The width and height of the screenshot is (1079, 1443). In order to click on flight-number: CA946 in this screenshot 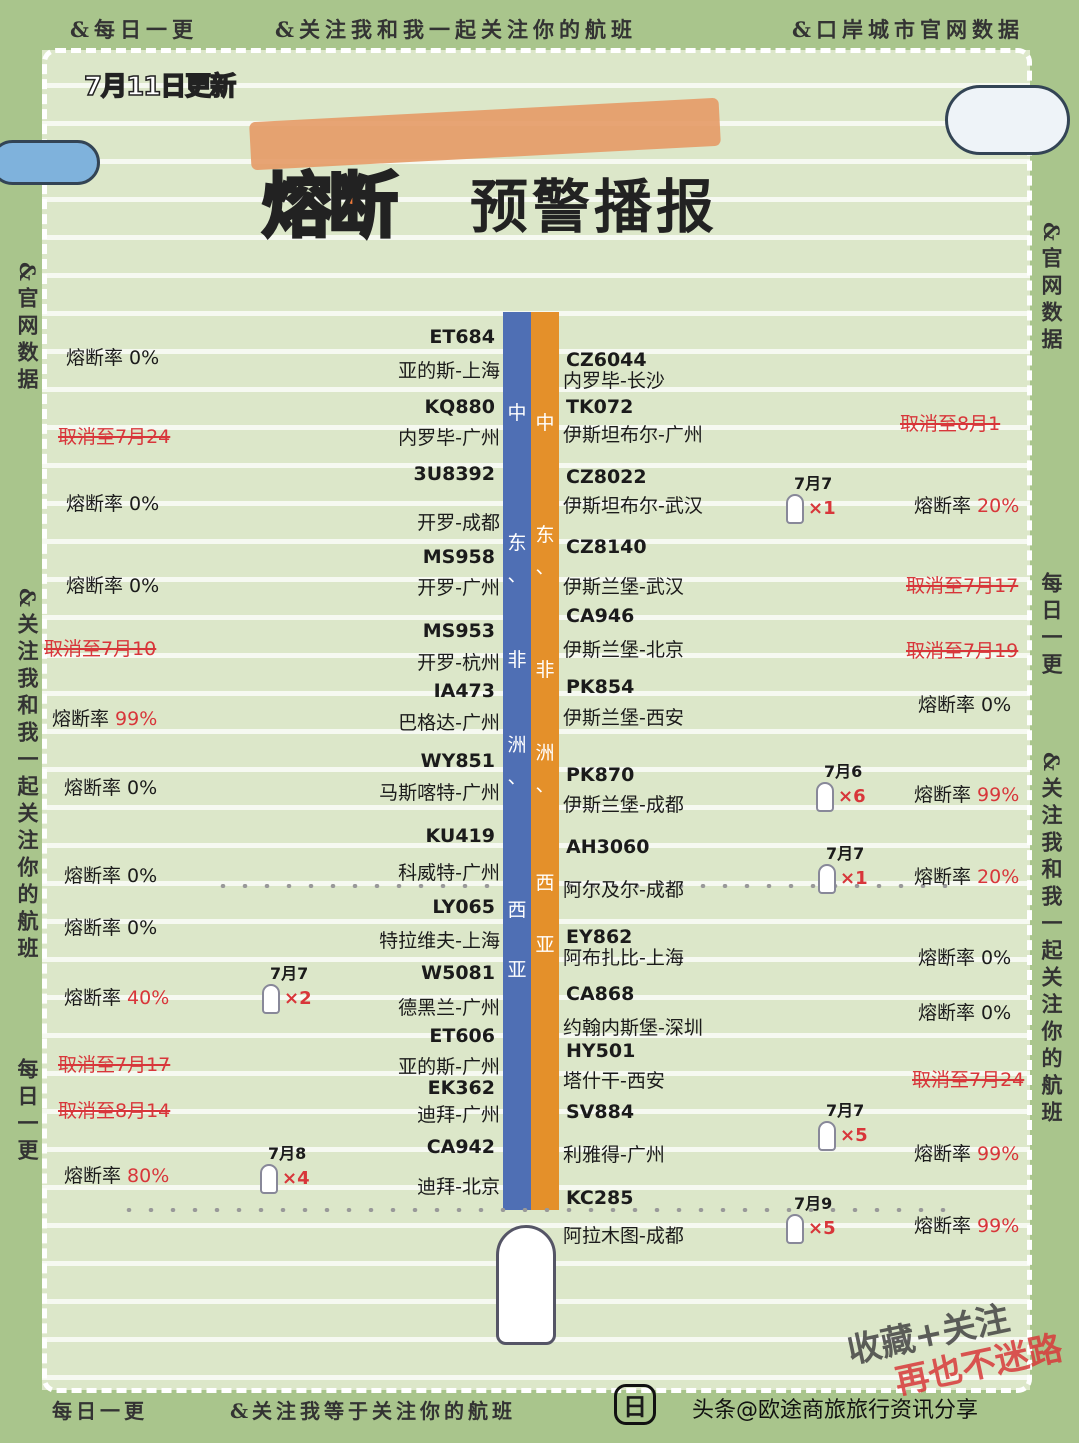, I will do `click(600, 616)`.